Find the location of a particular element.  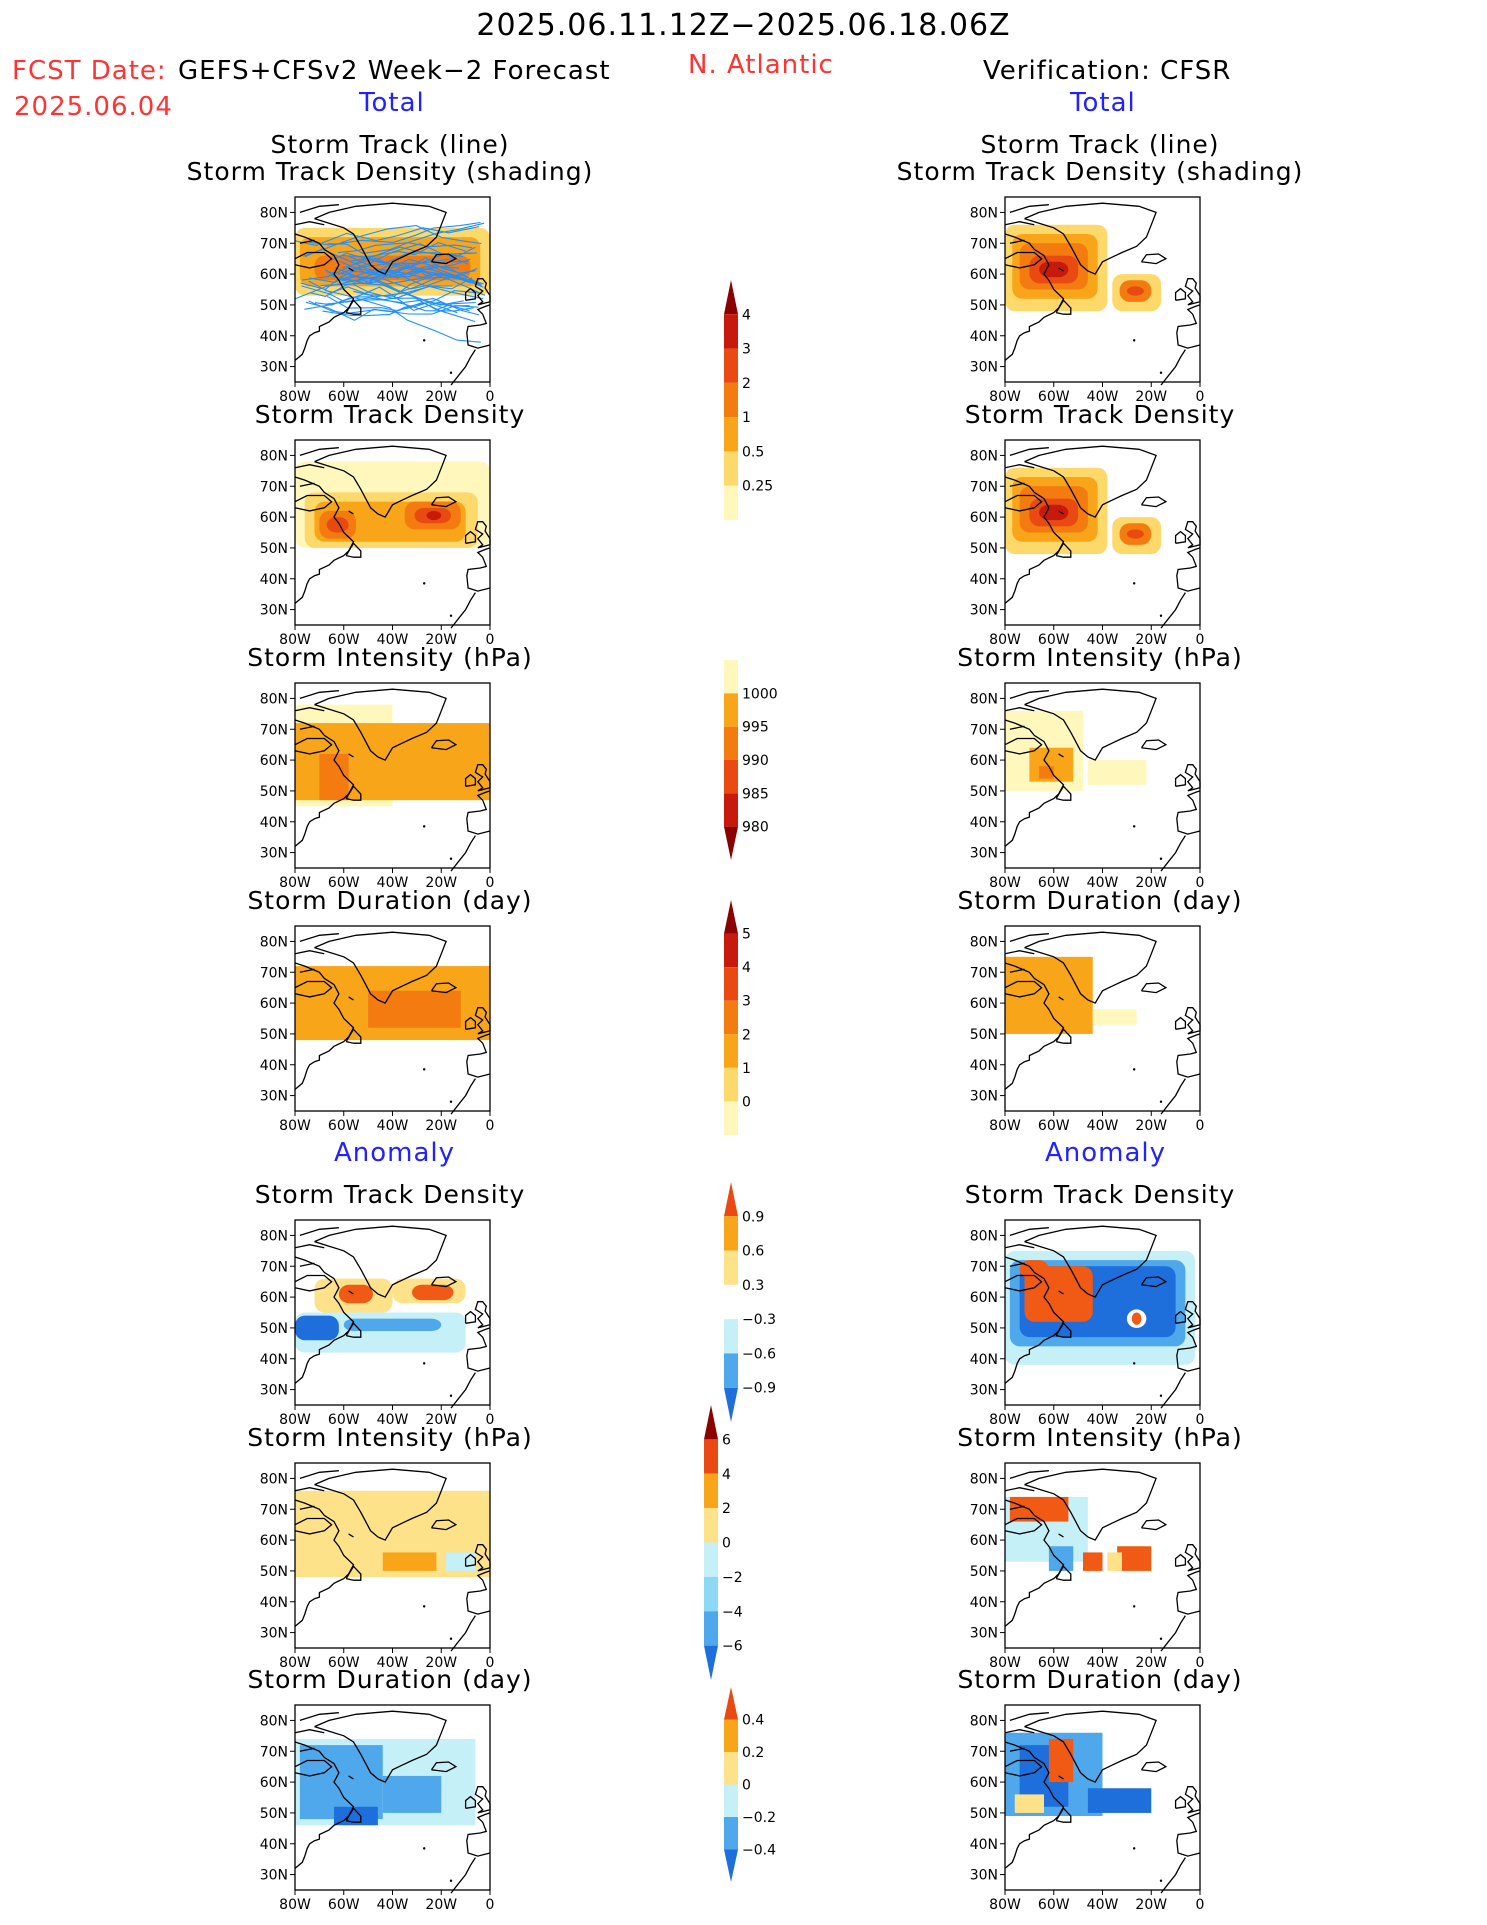

panel-title-verif-density-anom: Storm Track Density is located at coordinates (1100, 1194).